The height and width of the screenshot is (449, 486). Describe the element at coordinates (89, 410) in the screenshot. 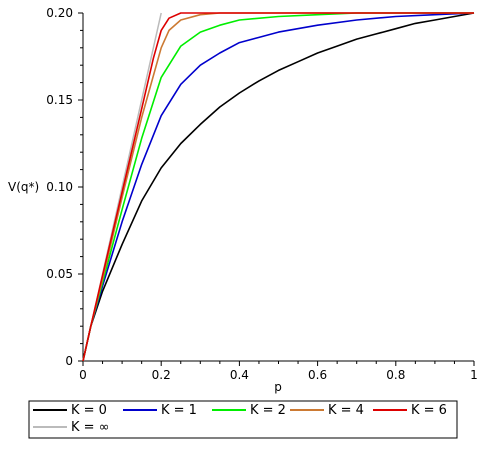

I see `legend-label: K = 0` at that location.